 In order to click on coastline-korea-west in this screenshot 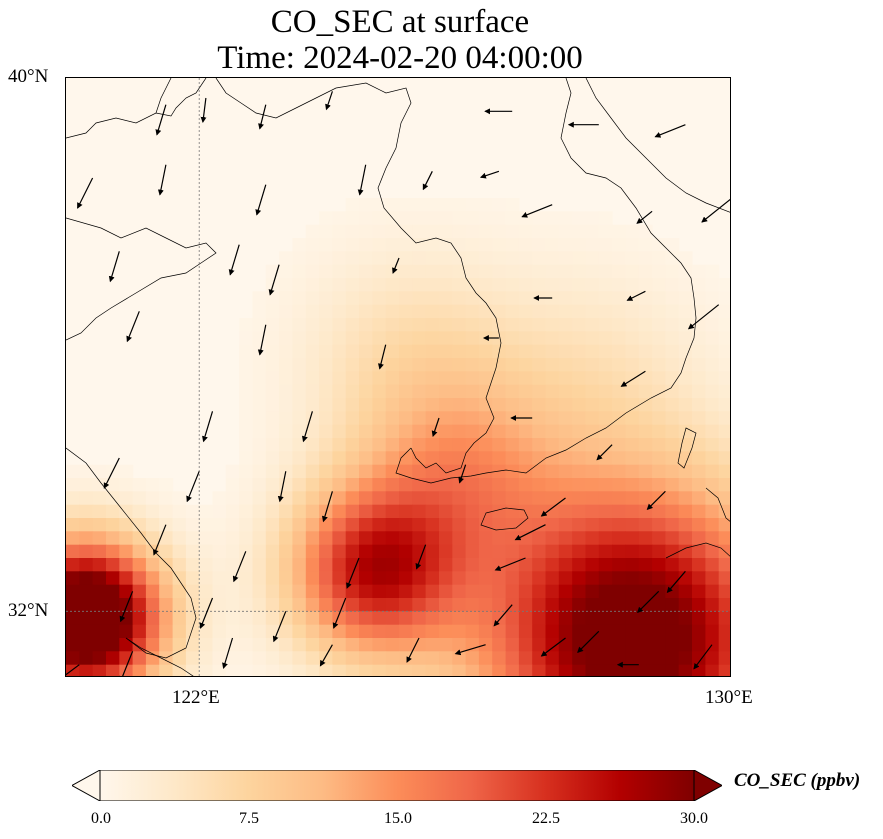, I will do `click(453, 420)`.